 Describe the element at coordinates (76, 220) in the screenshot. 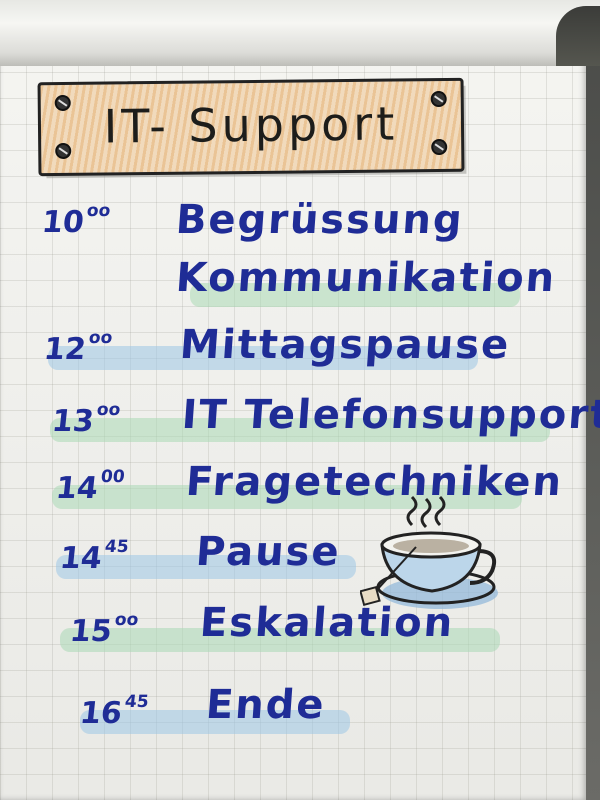

I see `time-label: 10oo` at that location.